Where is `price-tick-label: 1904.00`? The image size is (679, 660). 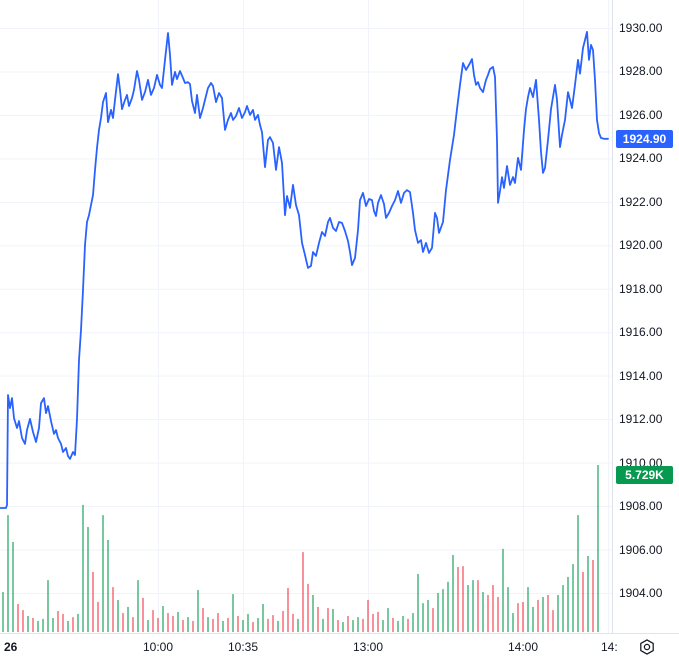
price-tick-label: 1904.00 is located at coordinates (641, 592).